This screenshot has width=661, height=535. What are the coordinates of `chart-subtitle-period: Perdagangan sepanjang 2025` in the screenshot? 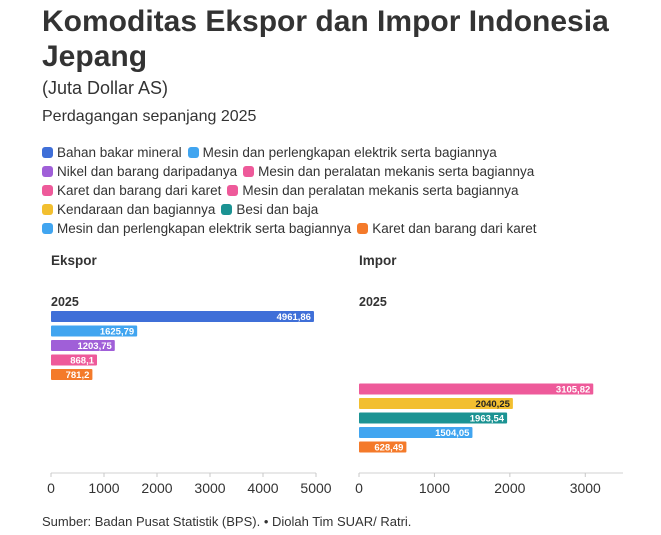 It's located at (149, 116).